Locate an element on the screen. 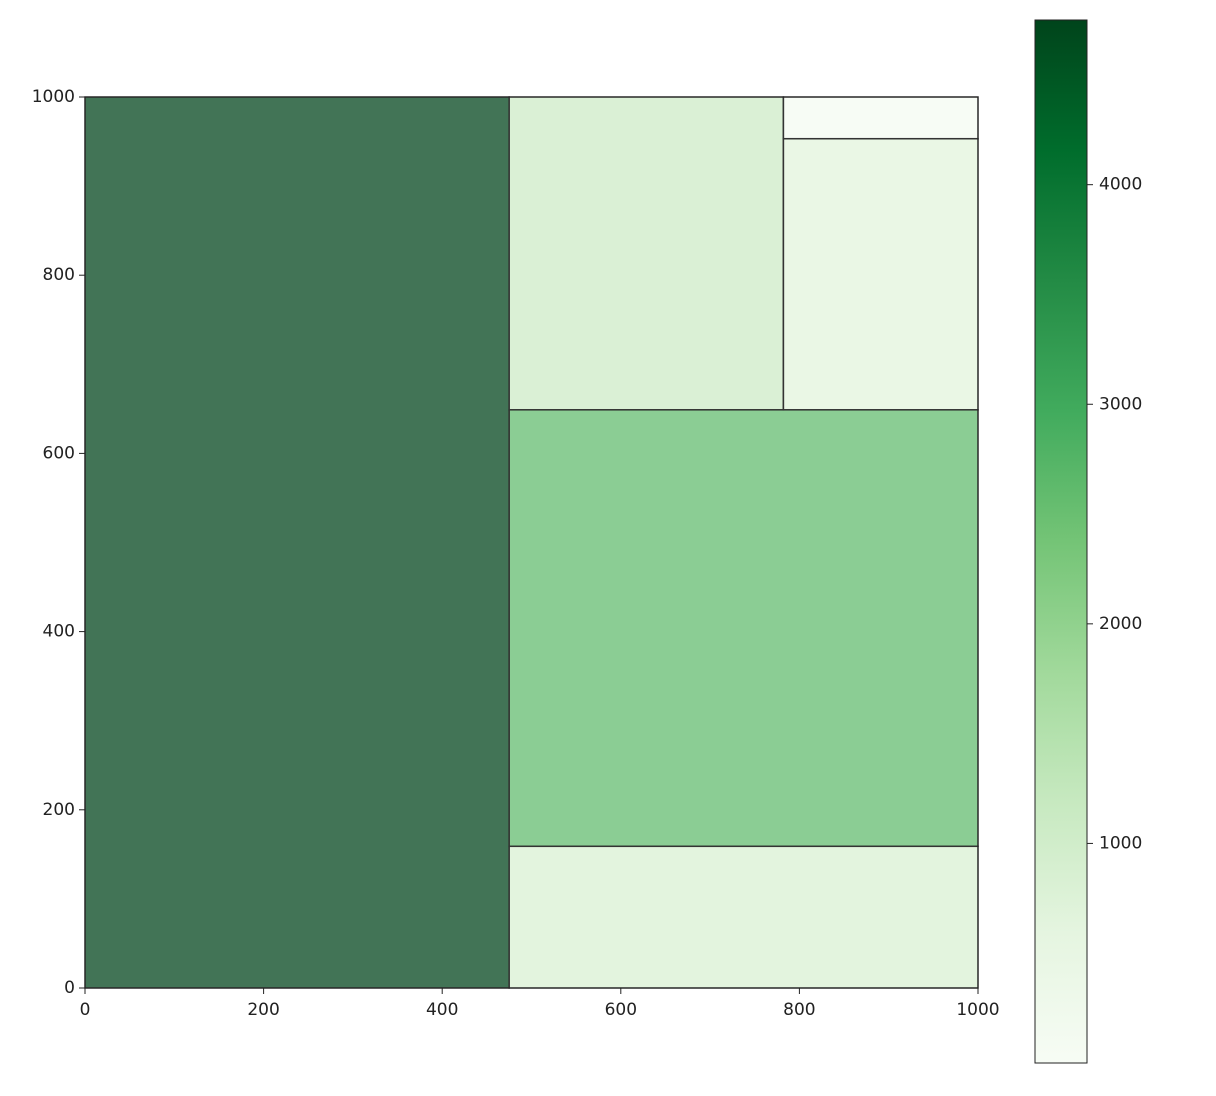 The image size is (1216, 1096). colorbar is located at coordinates (1061, 541).